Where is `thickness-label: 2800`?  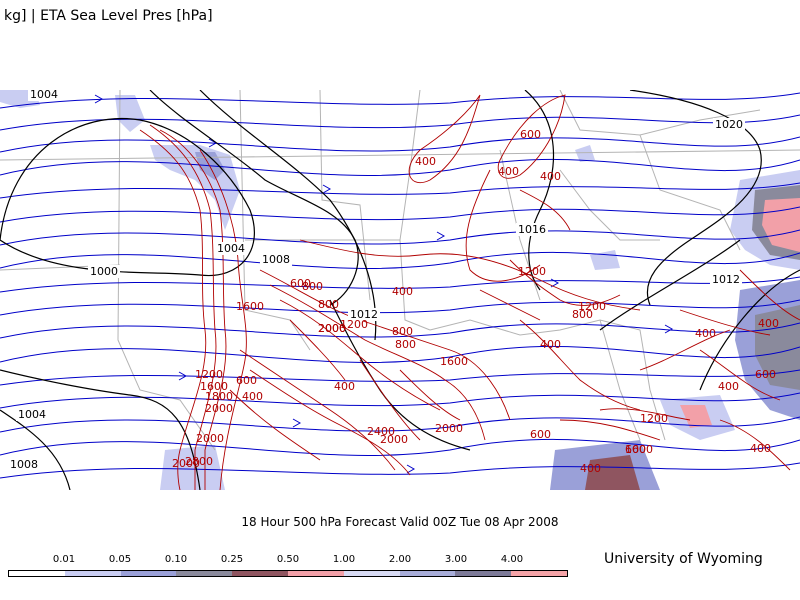 thickness-label: 2800 is located at coordinates (199, 461).